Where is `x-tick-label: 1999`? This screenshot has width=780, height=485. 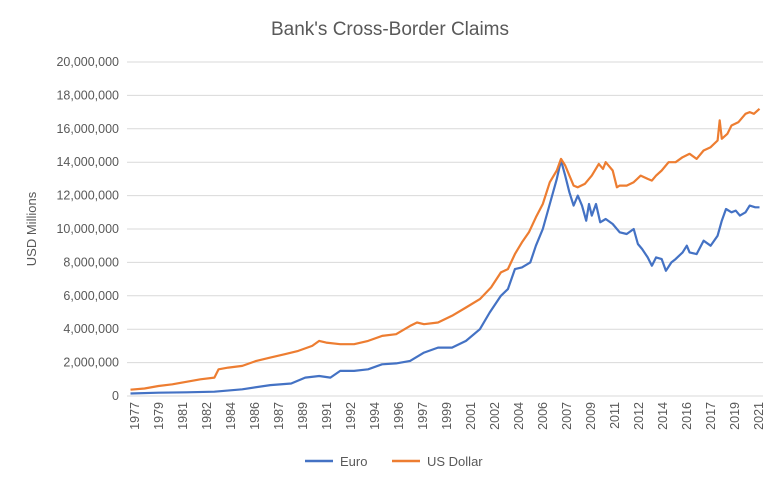 x-tick-label: 1999 is located at coordinates (447, 416).